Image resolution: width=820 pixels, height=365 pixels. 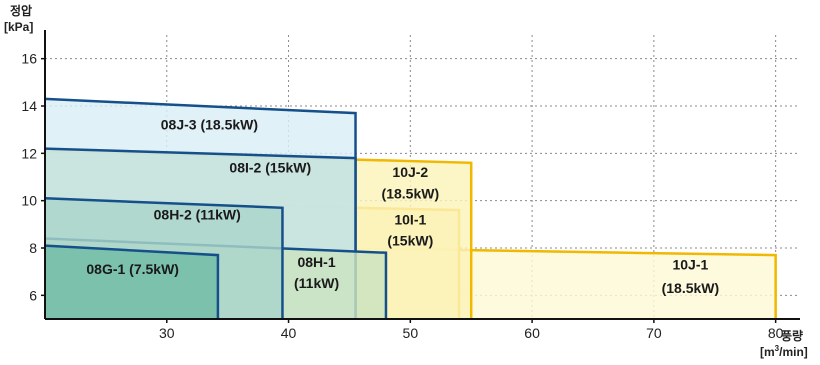 I want to click on region-label-08H-1: 08H-1, so click(x=316, y=262).